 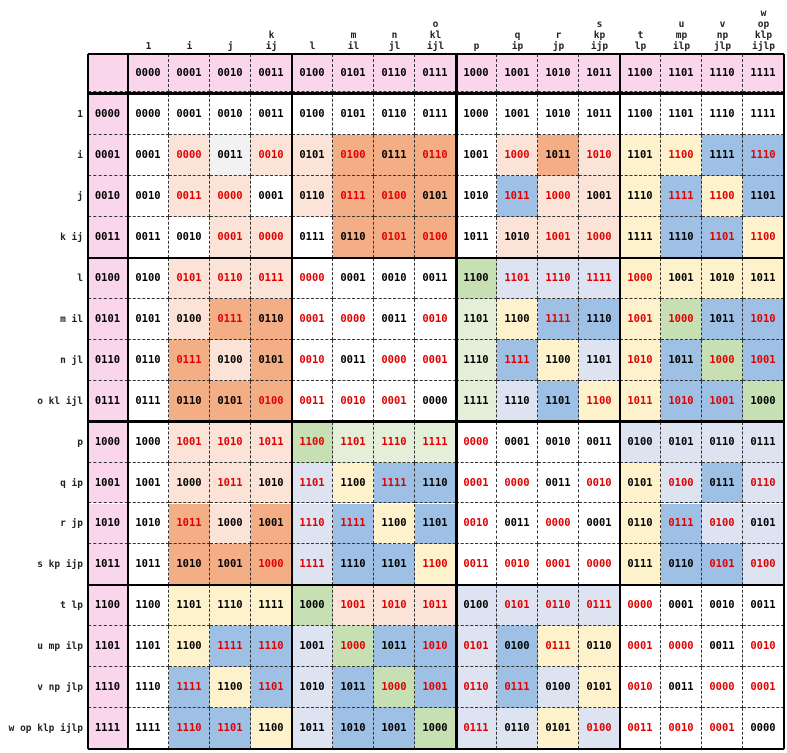 What do you see at coordinates (558, 73) in the screenshot?
I see `binary-header-cell: 1010` at bounding box center [558, 73].